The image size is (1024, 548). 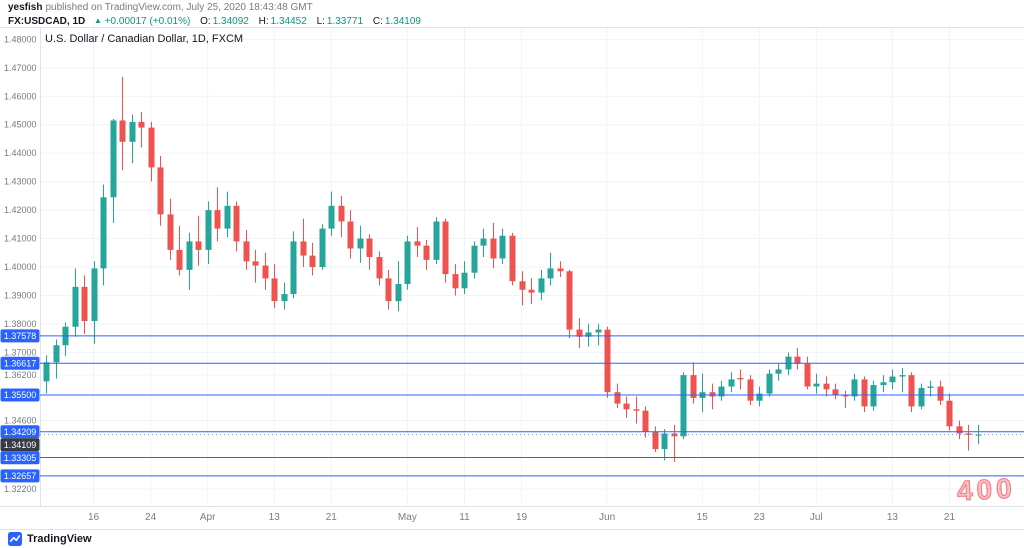 What do you see at coordinates (20, 421) in the screenshot?
I see `price-axis-label: 1.34600` at bounding box center [20, 421].